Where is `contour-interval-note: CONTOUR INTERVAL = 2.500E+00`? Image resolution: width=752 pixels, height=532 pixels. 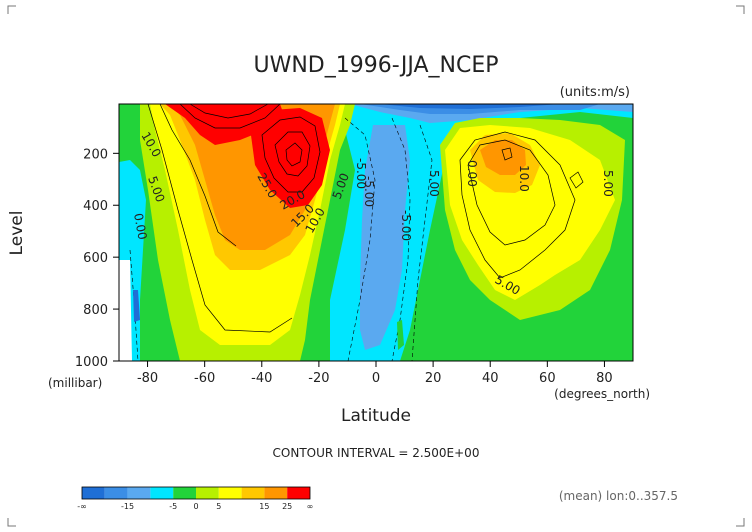 contour-interval-note: CONTOUR INTERVAL = 2.500E+00 is located at coordinates (376, 453).